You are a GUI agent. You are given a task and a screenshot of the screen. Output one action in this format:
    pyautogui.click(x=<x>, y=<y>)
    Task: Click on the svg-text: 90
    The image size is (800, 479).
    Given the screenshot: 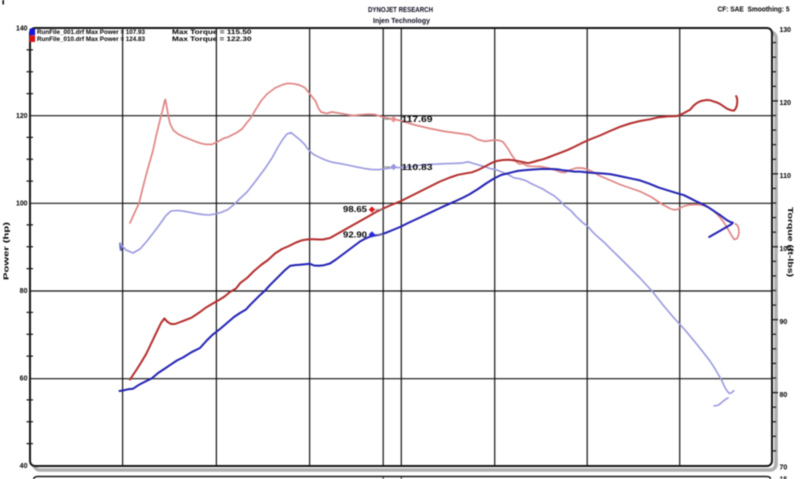 What is the action you would take?
    pyautogui.click(x=784, y=322)
    